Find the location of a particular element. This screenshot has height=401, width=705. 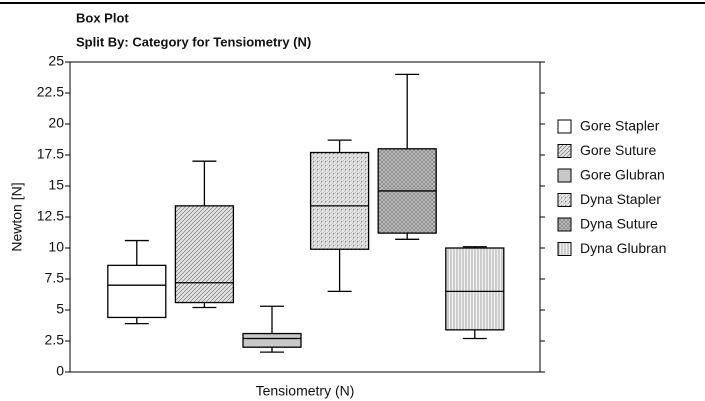

y-tick-label: 10 is located at coordinates (56, 247).